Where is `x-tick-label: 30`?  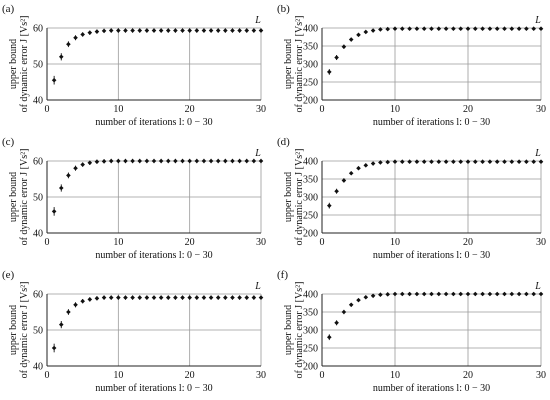
x-tick-label: 30 is located at coordinates (261, 242).